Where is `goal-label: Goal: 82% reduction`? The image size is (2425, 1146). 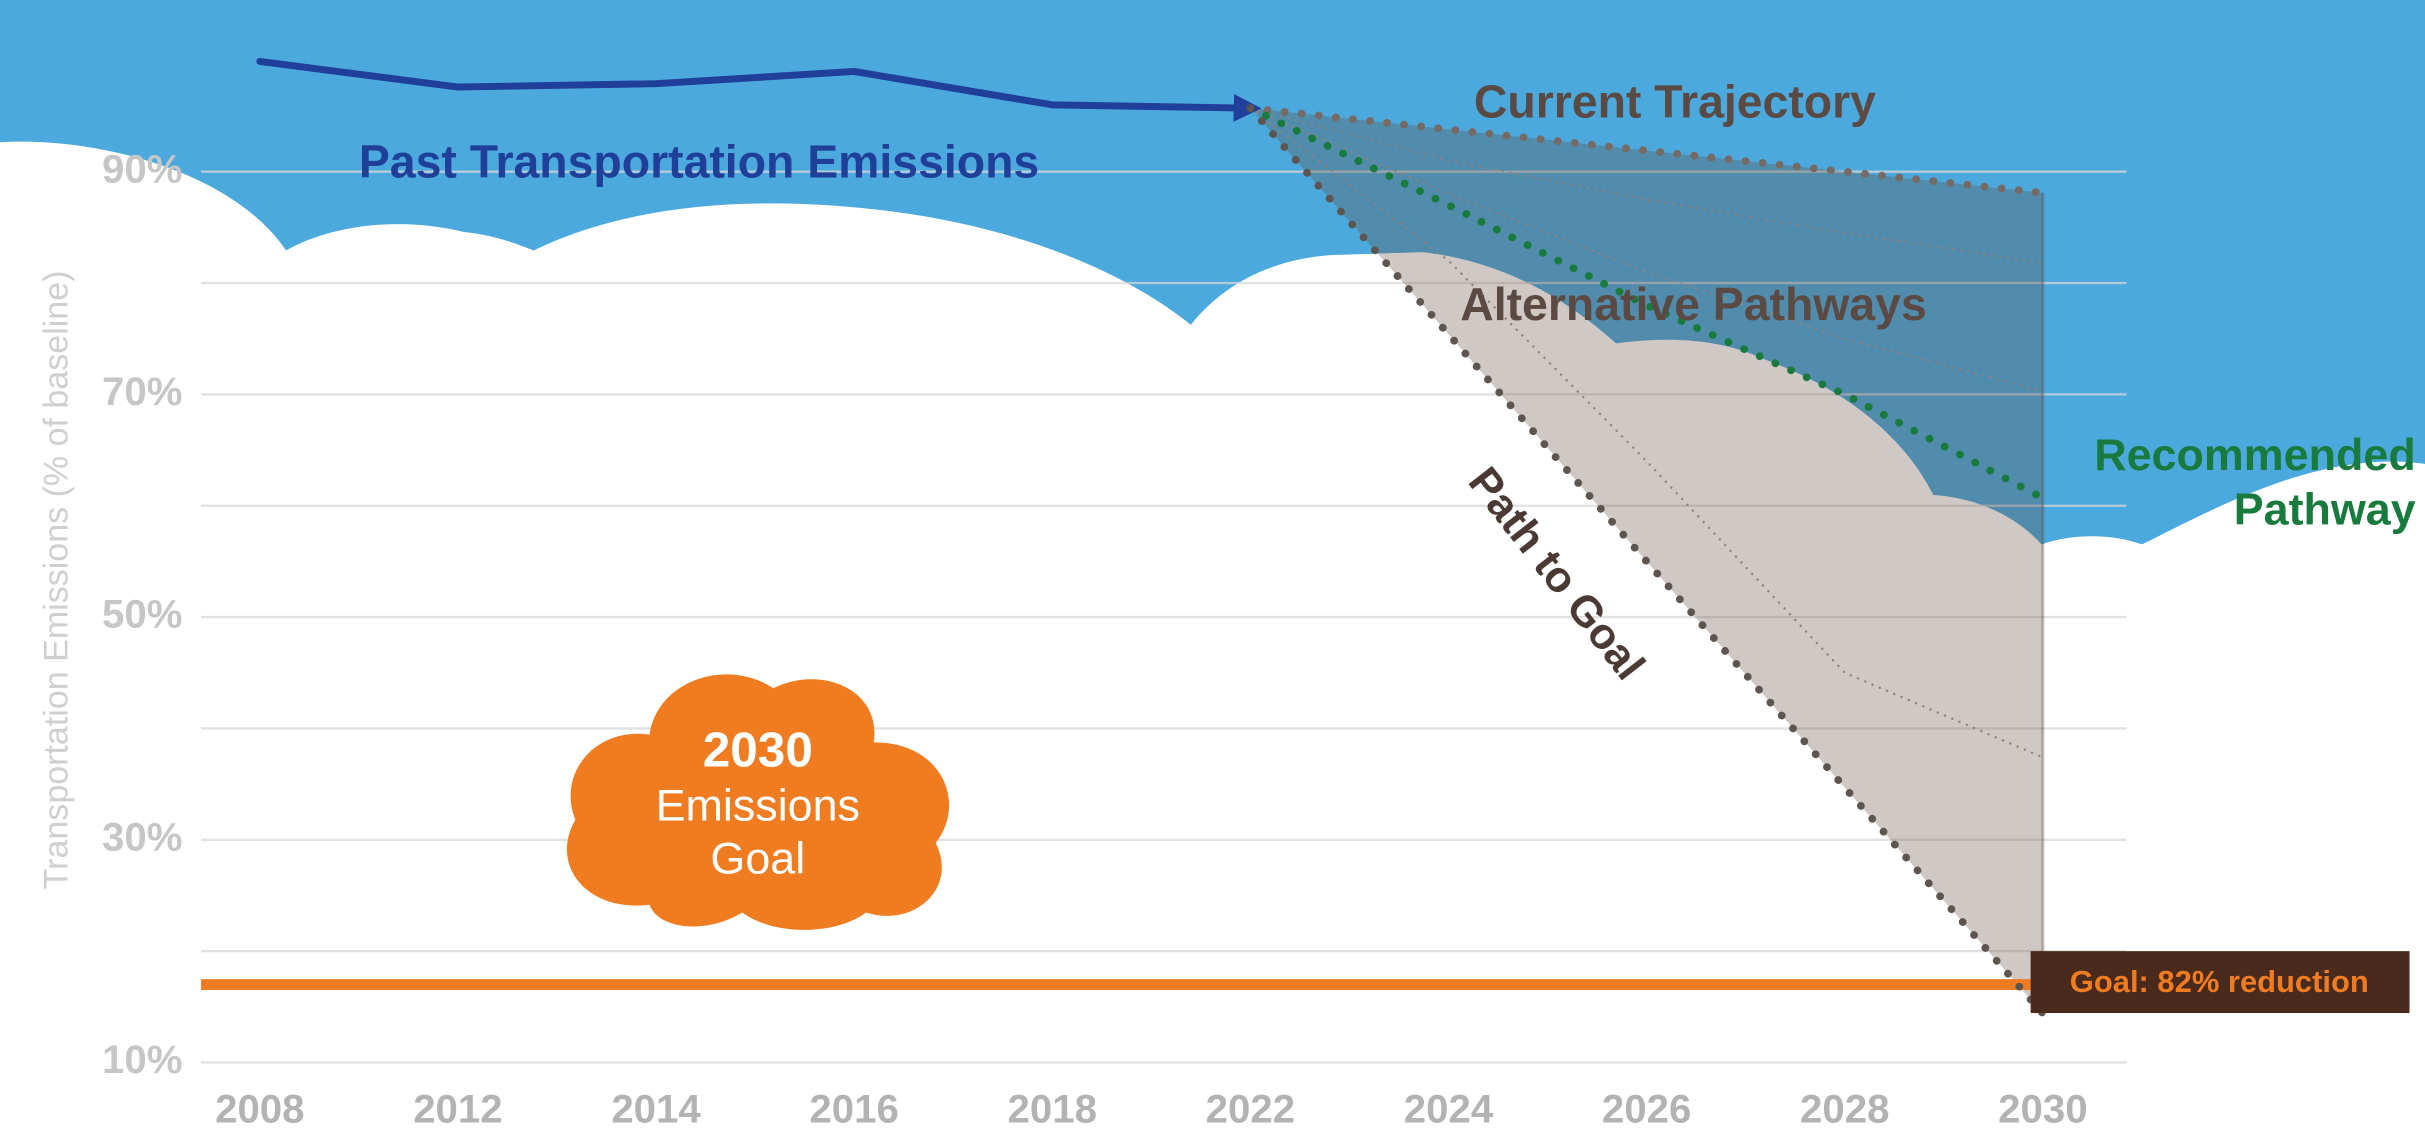
goal-label: Goal: 82% reduction is located at coordinates (2219, 981).